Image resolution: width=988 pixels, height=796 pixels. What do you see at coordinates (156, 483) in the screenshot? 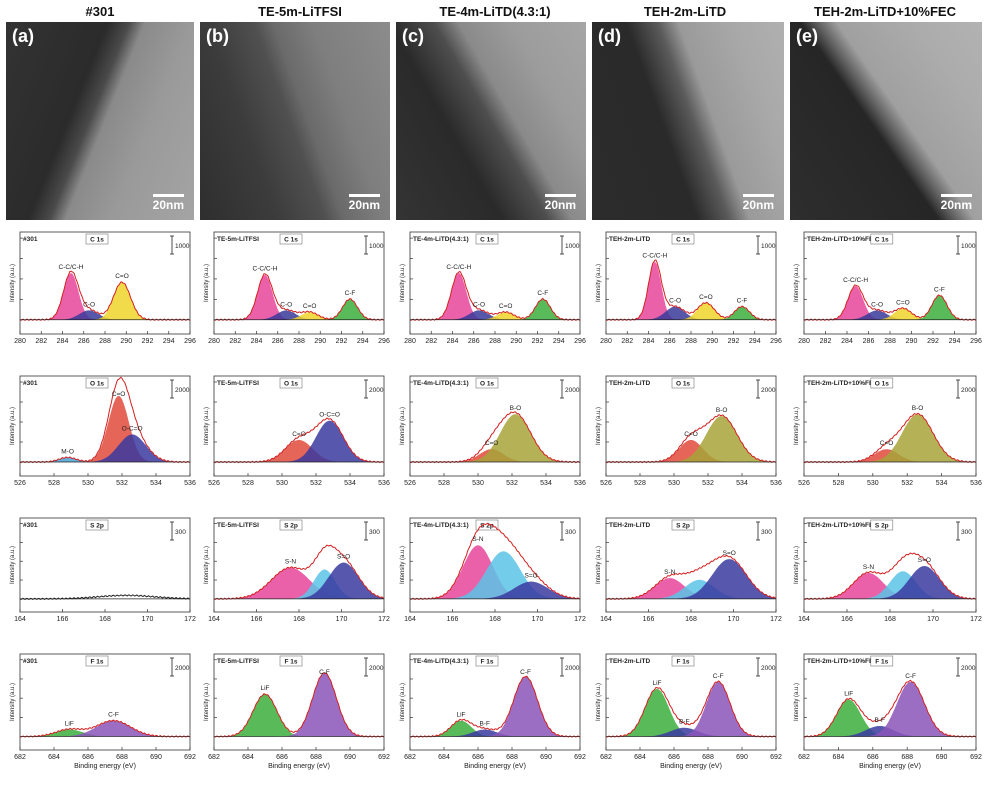
I see `x-tick-label: 534` at bounding box center [156, 483].